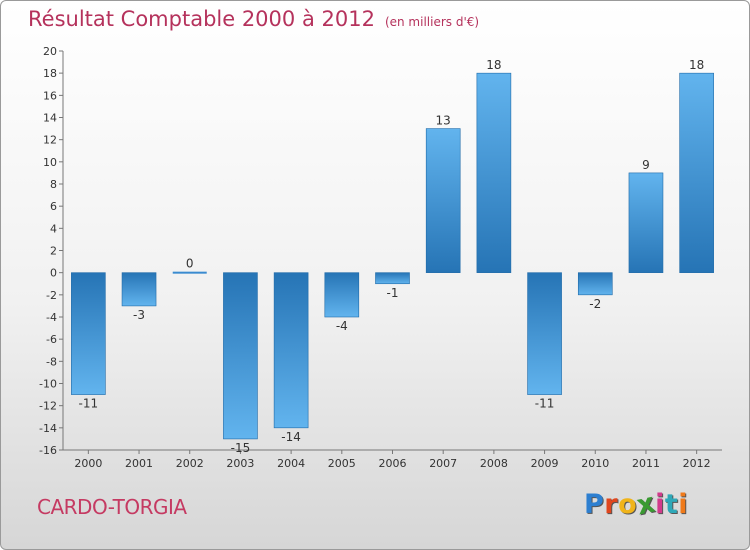 The image size is (750, 550). What do you see at coordinates (342, 326) in the screenshot?
I see `bar-value-label: -4` at bounding box center [342, 326].